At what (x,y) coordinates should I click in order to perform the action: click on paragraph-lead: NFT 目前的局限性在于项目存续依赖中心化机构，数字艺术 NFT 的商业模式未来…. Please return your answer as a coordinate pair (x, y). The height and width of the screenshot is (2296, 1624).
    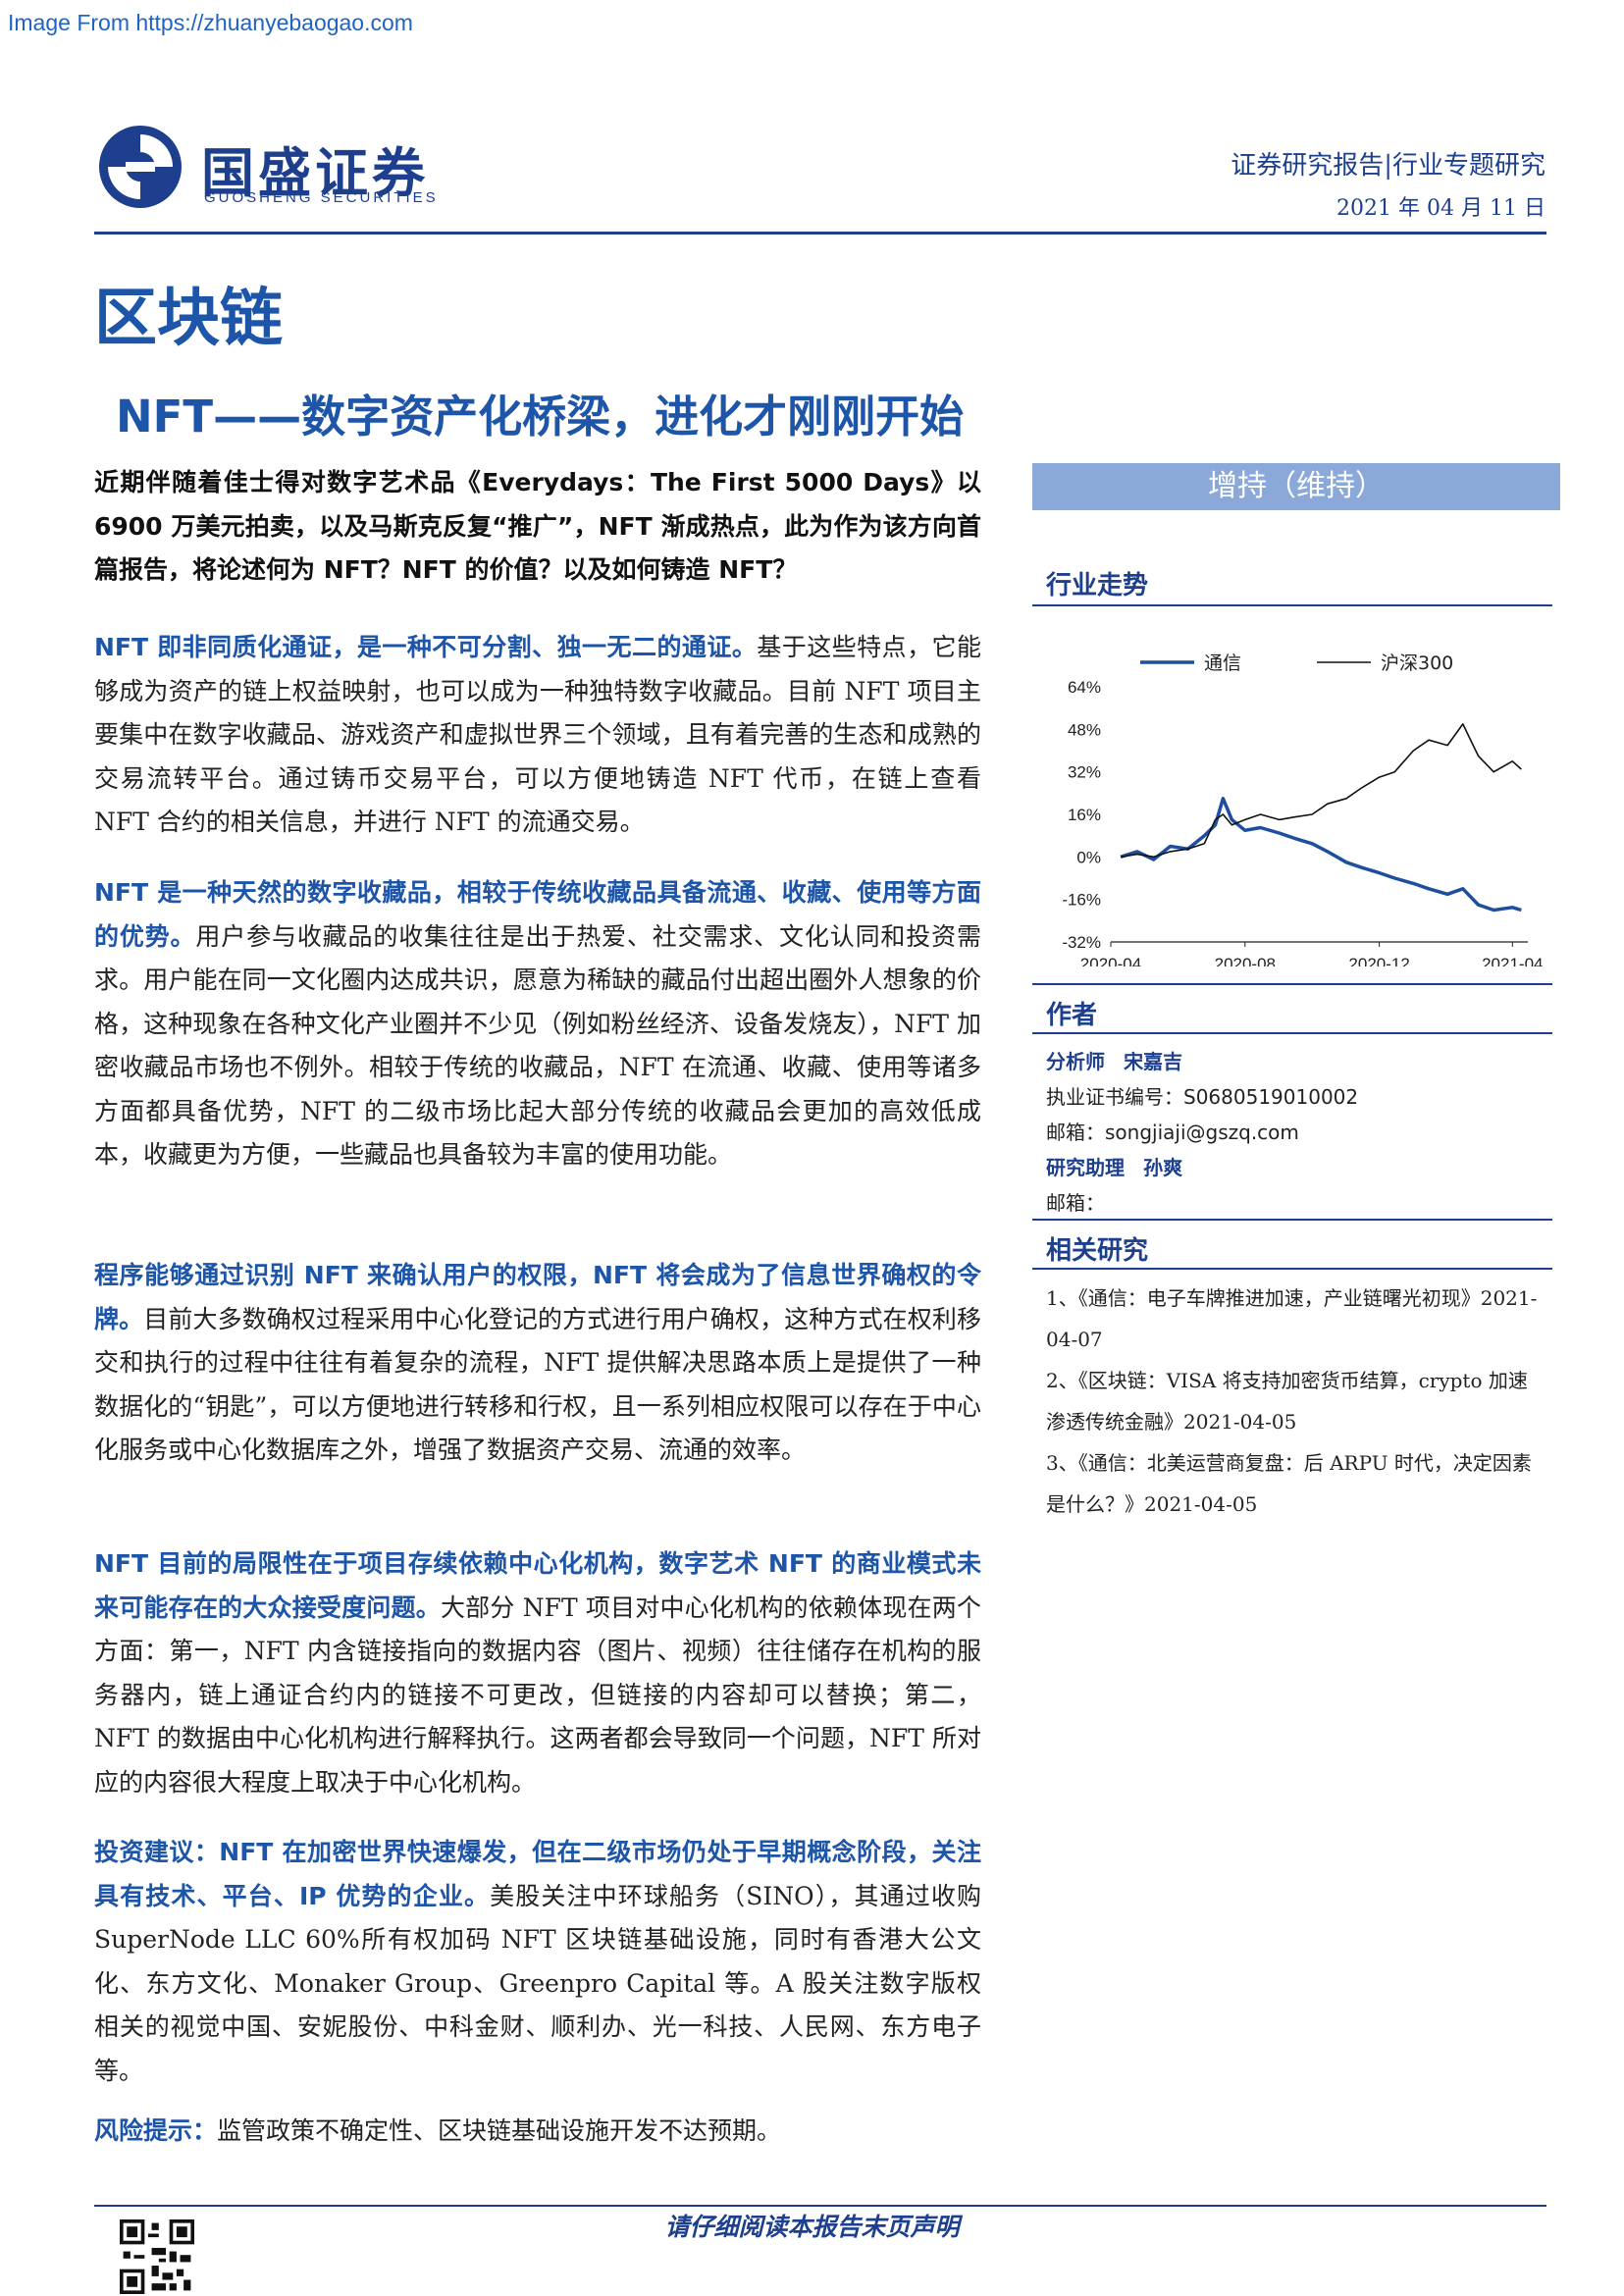
    Looking at the image, I should click on (537, 1585).